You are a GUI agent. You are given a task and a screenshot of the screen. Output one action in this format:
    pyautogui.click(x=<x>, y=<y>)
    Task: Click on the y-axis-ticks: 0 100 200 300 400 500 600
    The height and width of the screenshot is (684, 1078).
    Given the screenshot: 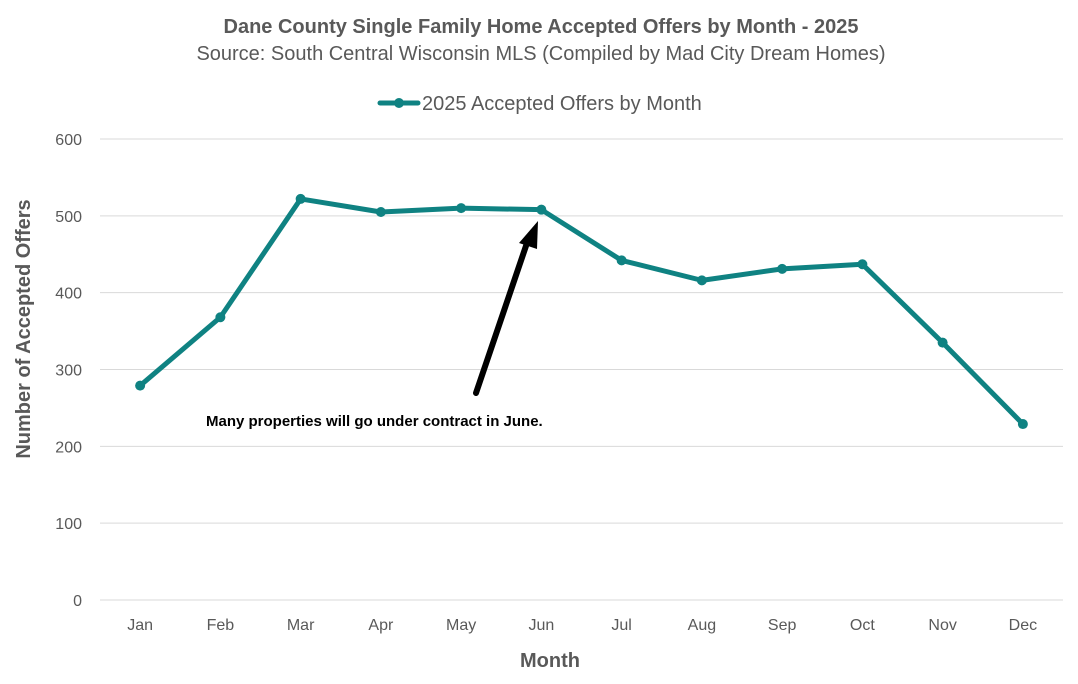 What is the action you would take?
    pyautogui.click(x=68, y=371)
    